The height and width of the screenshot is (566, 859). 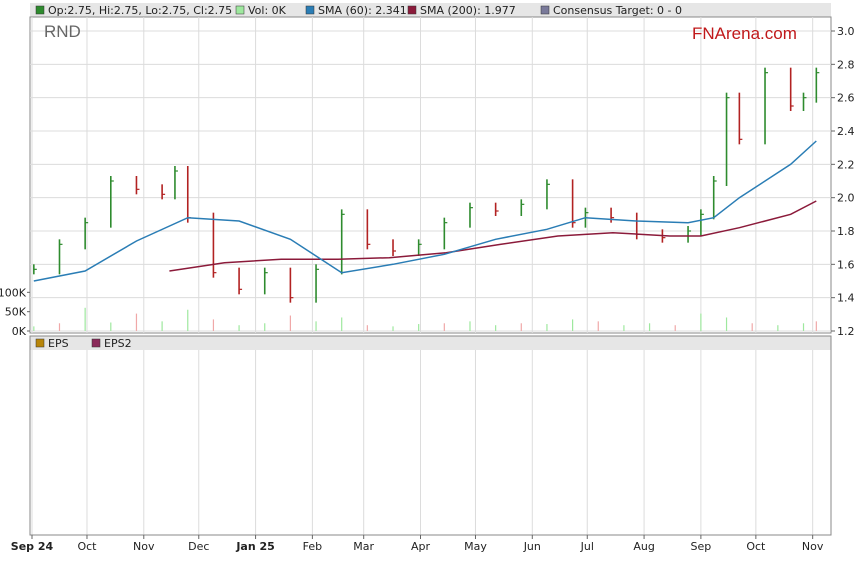 I want to click on volume-bars, so click(x=425, y=319).